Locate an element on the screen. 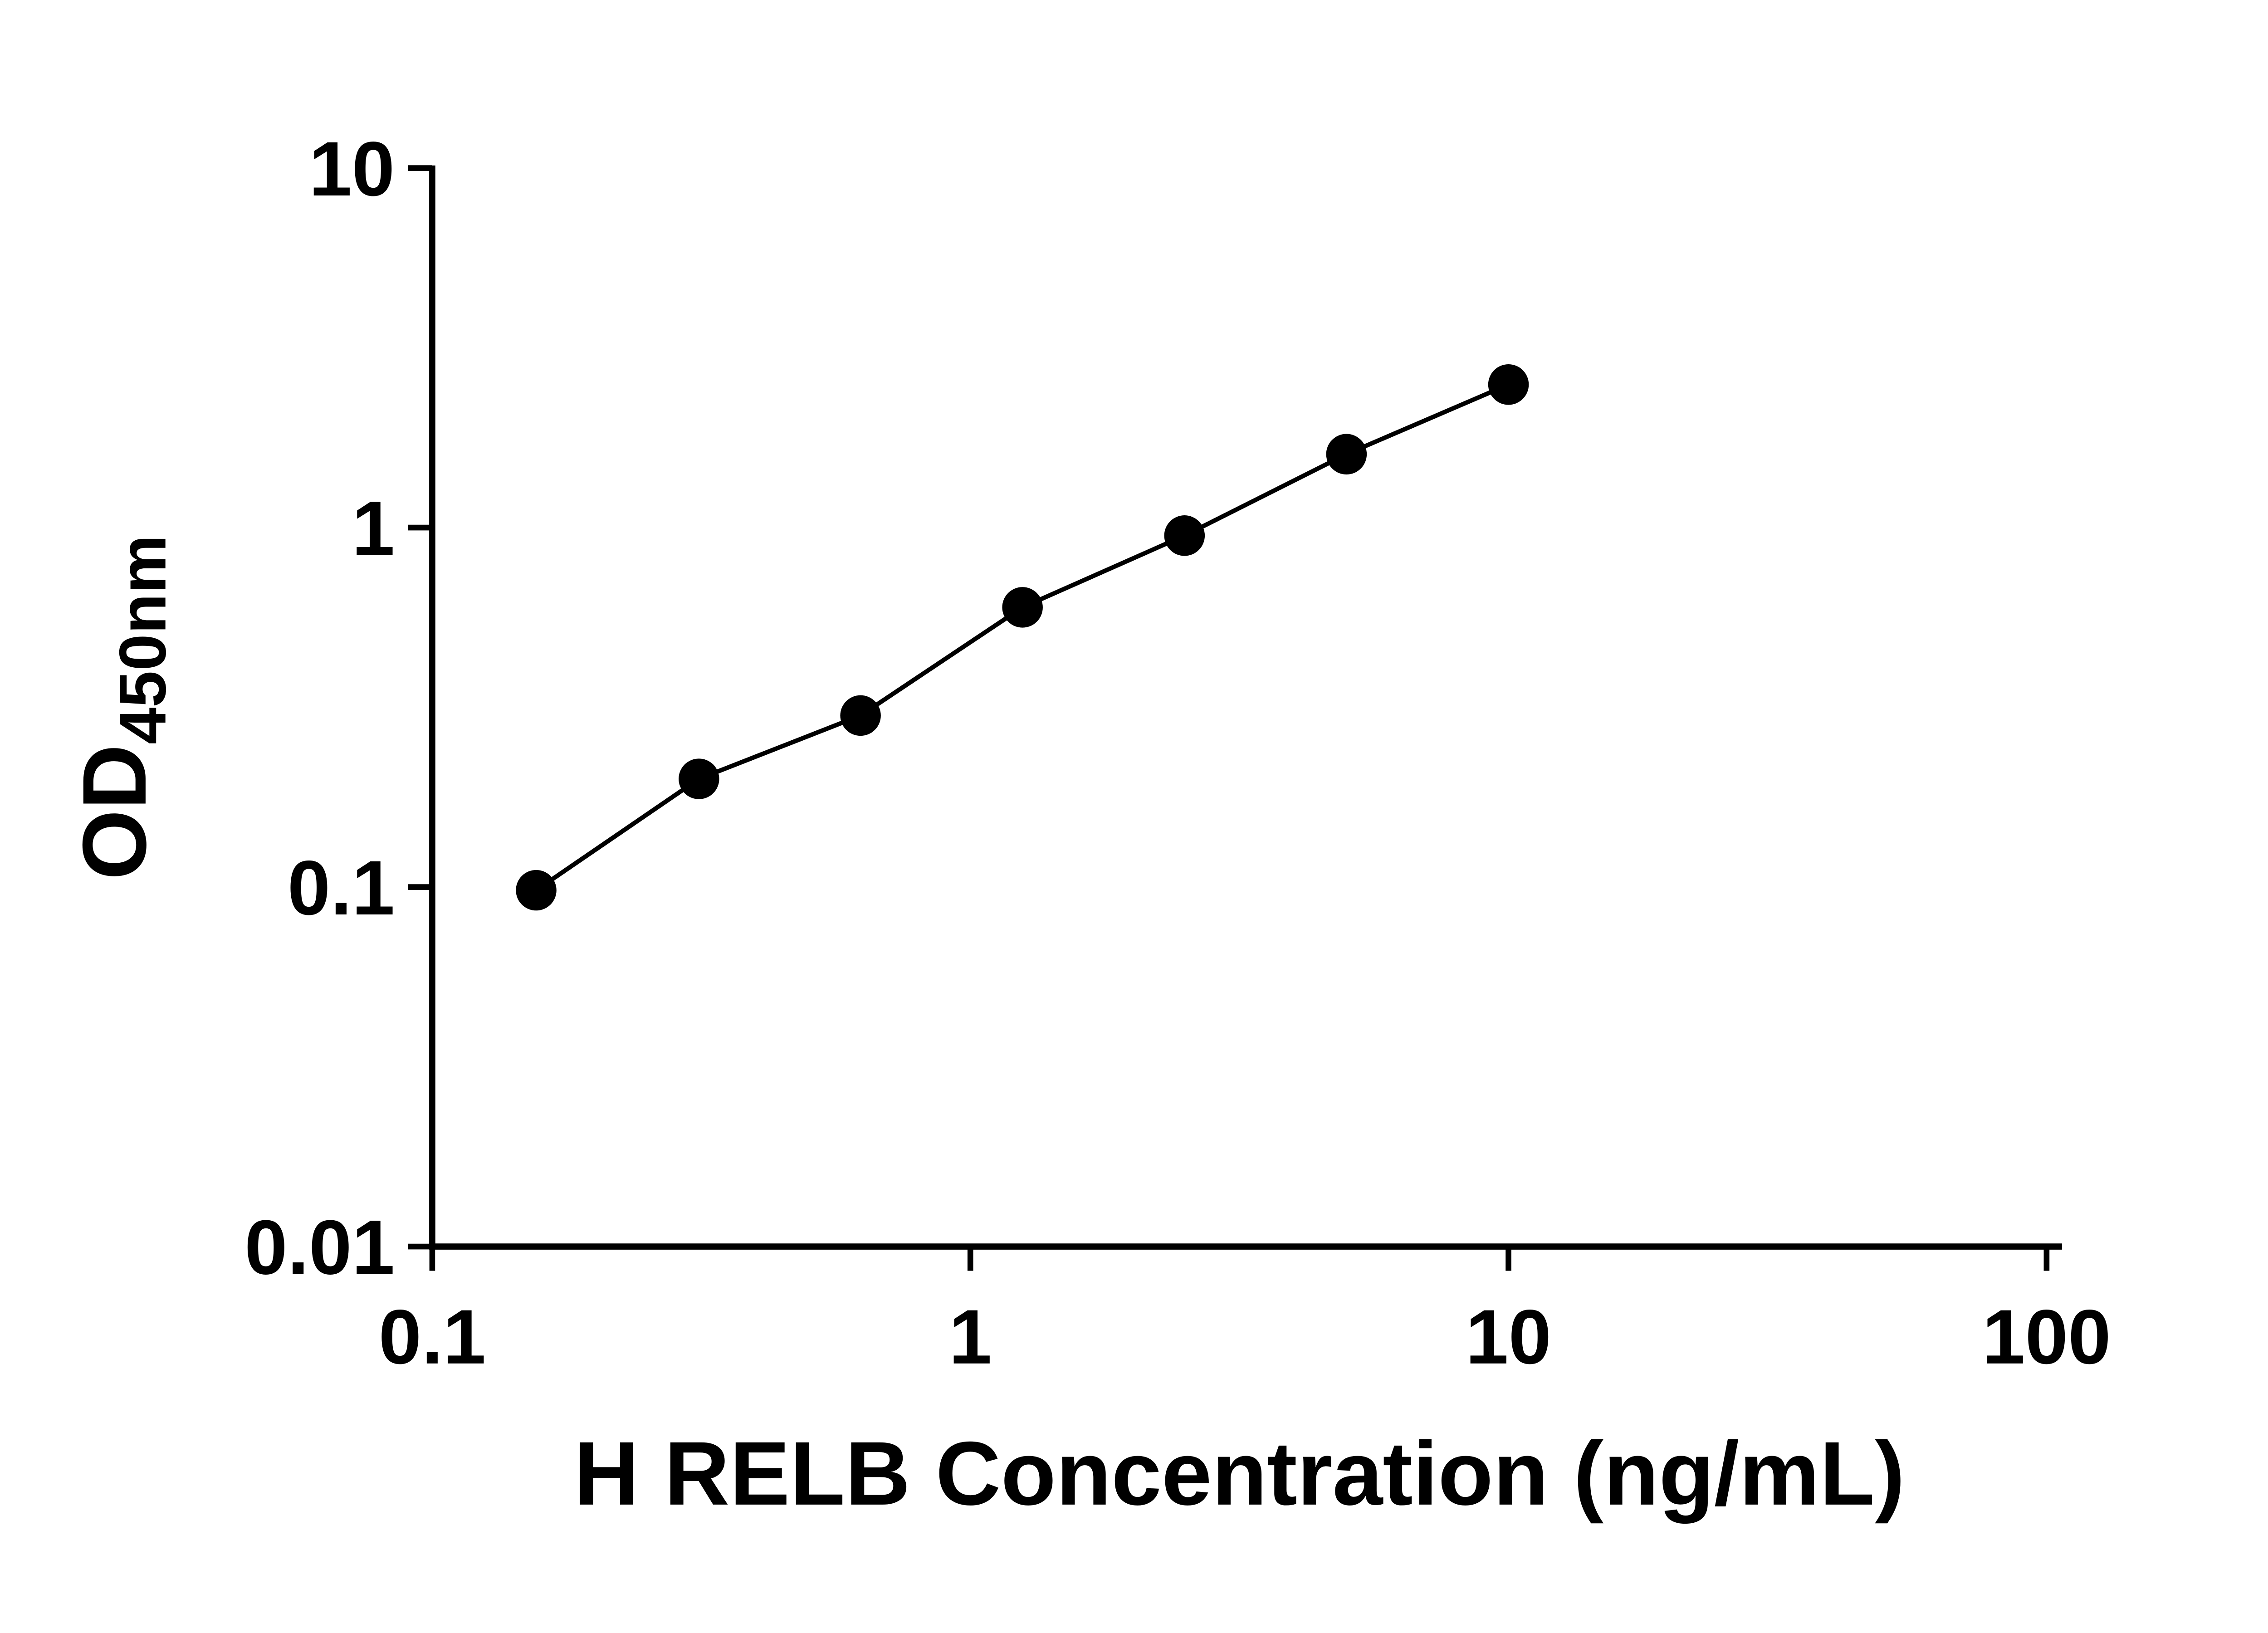 This screenshot has height=1633, width=2268. y-tick-label: 0.1 is located at coordinates (341, 888).